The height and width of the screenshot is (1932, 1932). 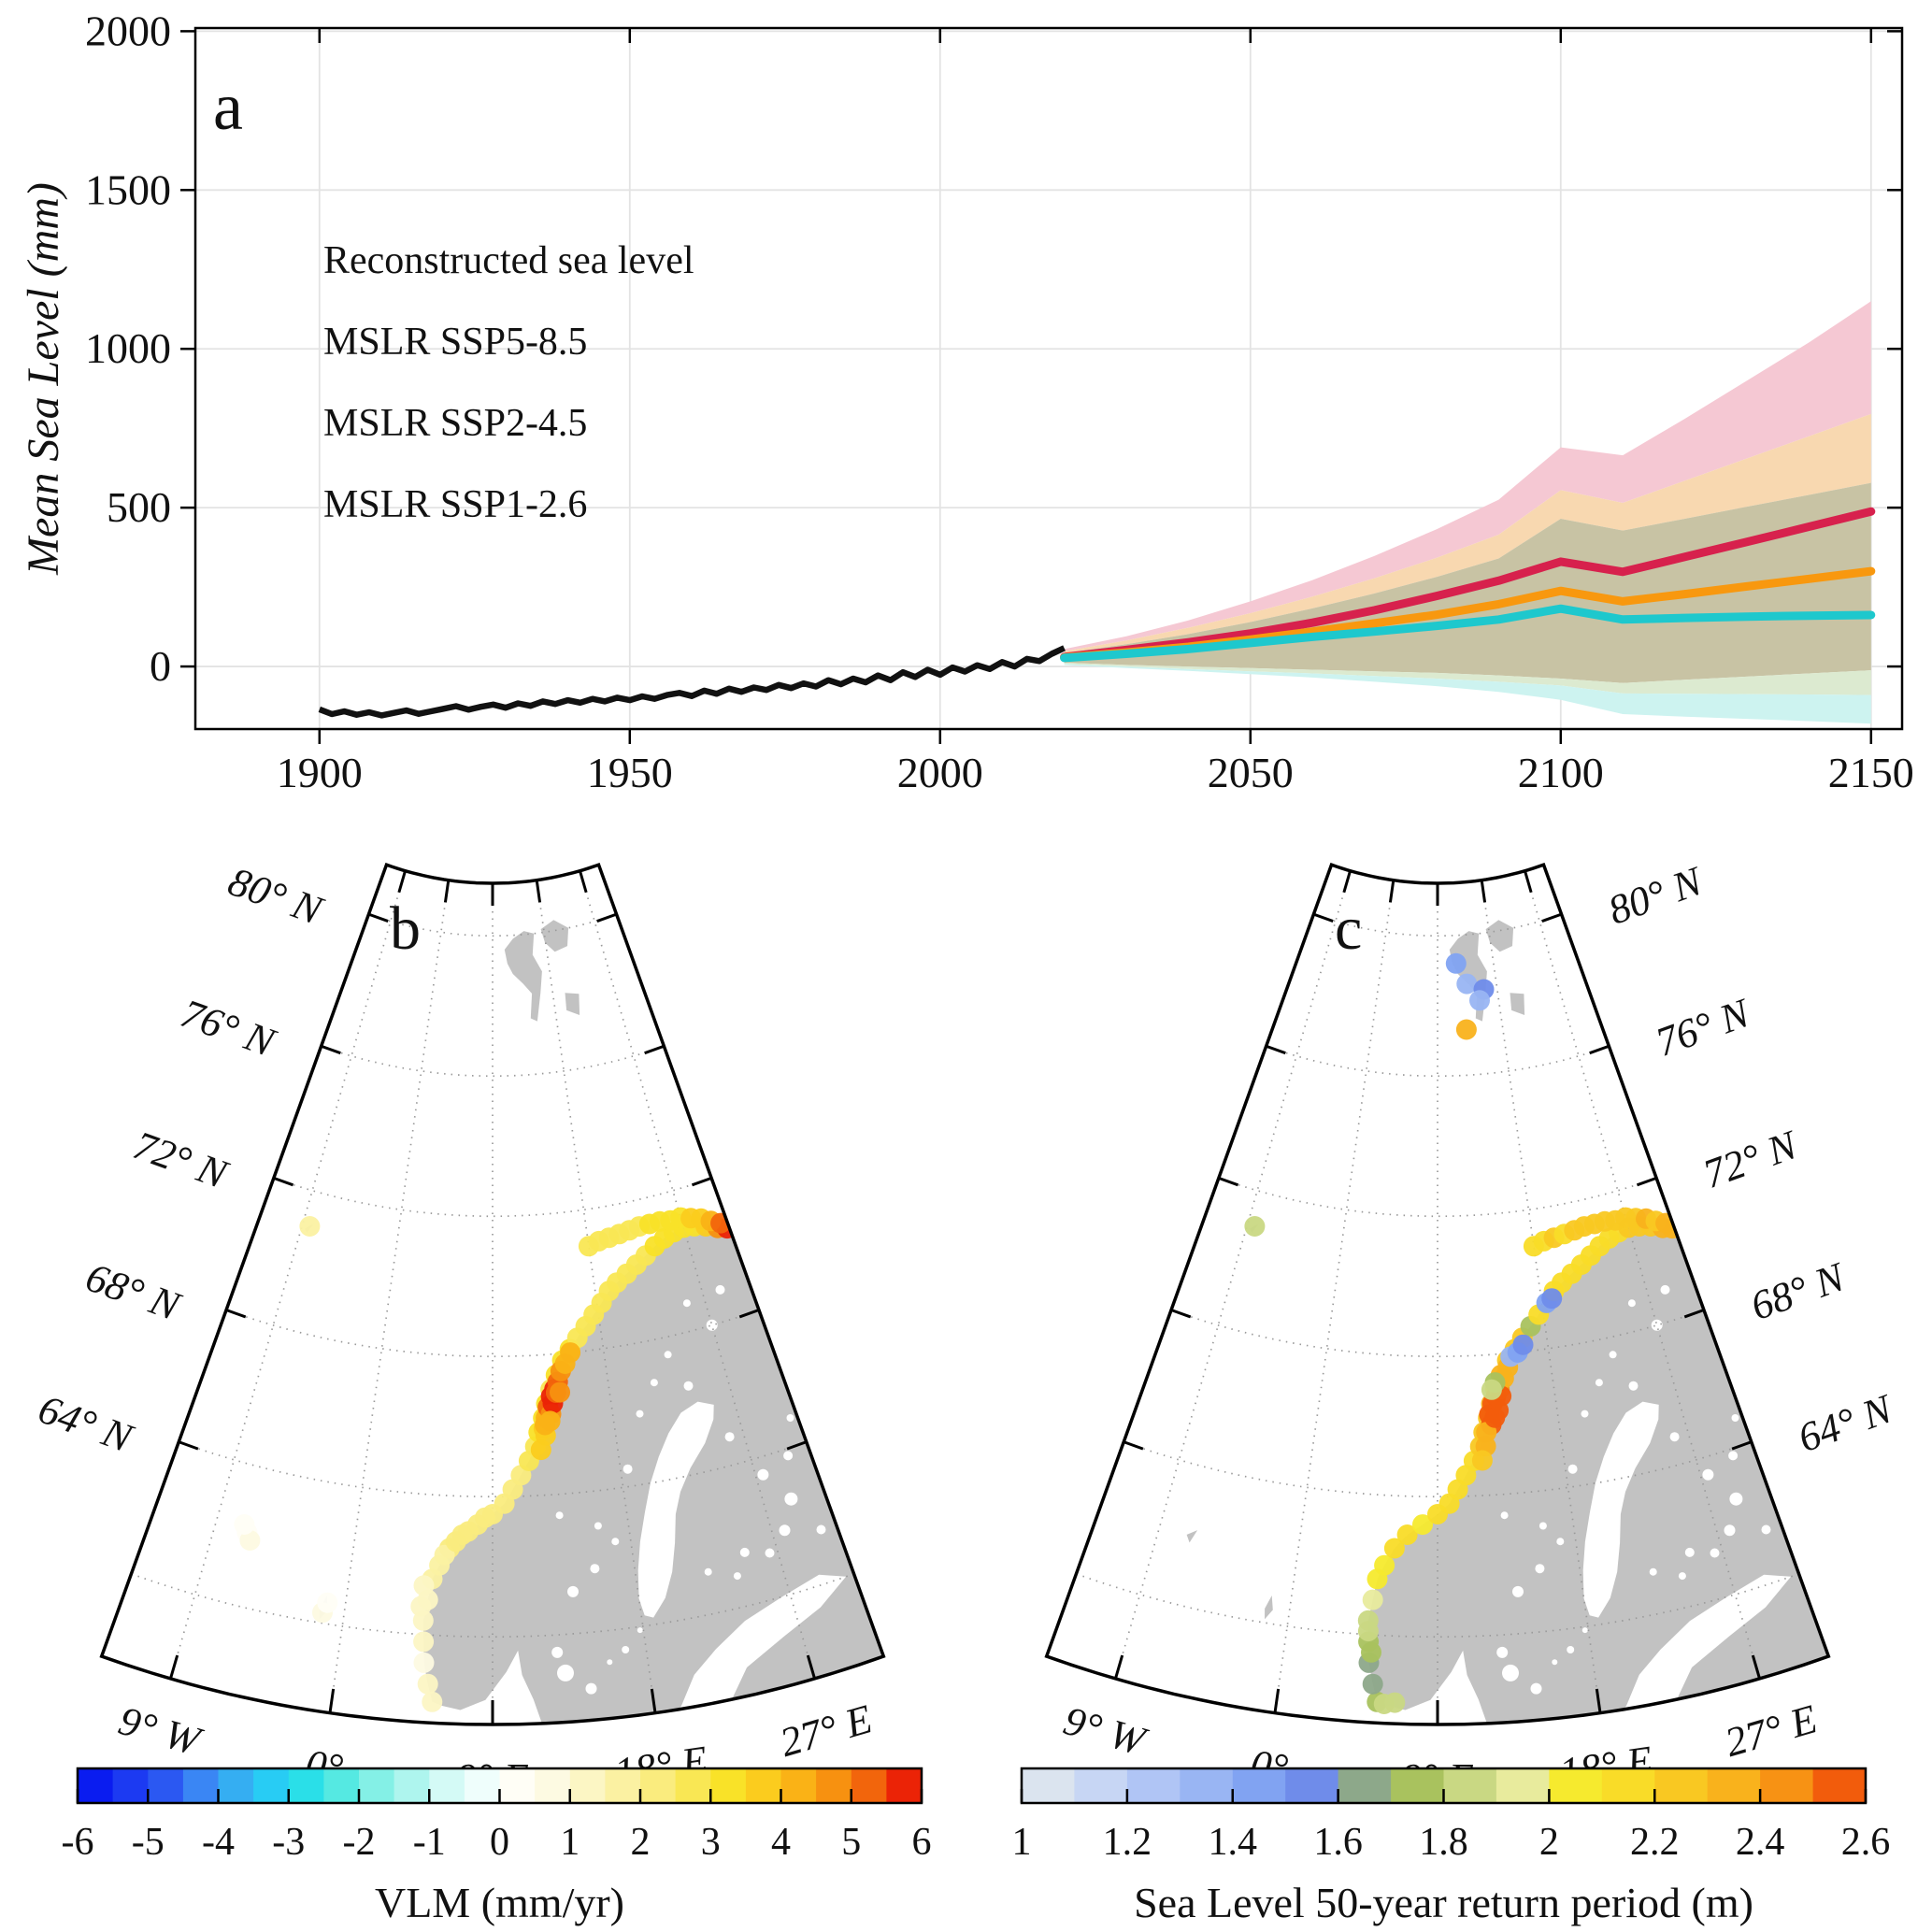 I want to click on projection-line, so click(x=1468, y=633).